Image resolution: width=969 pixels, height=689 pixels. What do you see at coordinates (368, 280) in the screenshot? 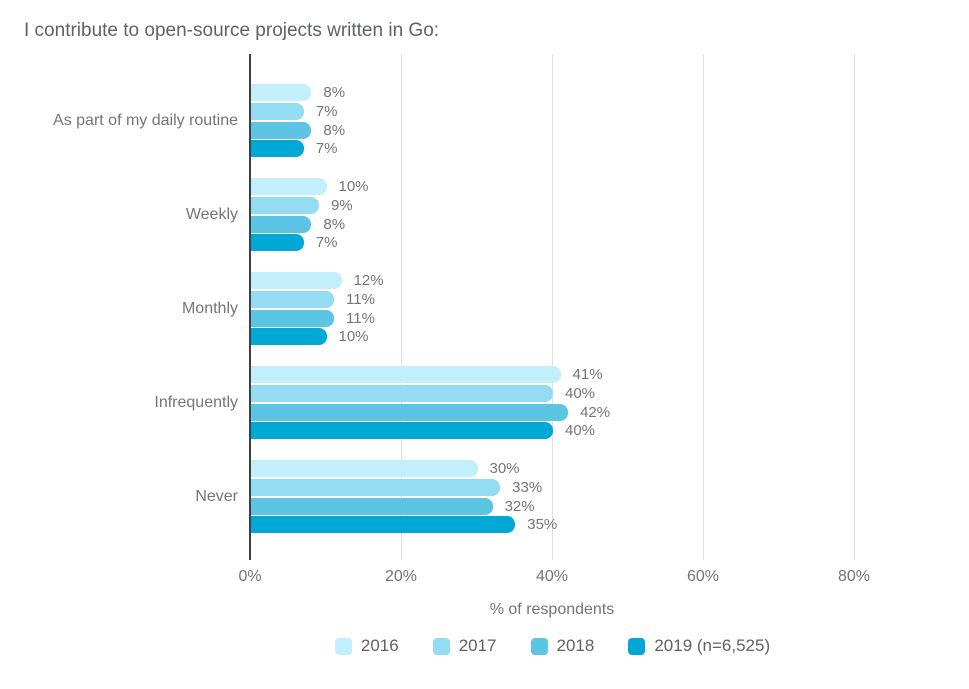
I see `bar-value-label: 12%` at bounding box center [368, 280].